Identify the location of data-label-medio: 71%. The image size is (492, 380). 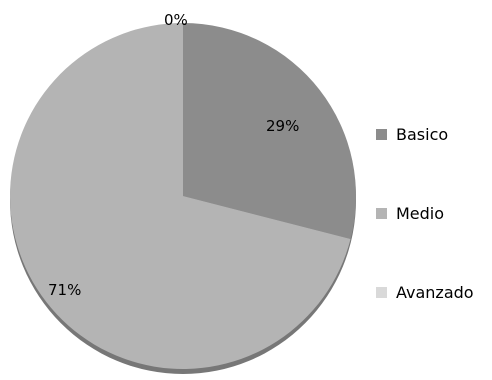
(64, 290).